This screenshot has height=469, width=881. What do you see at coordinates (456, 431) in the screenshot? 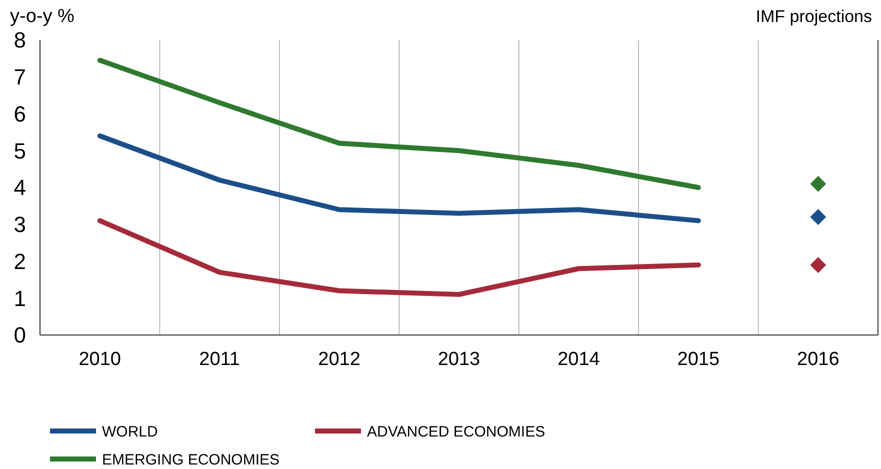
I see `legend-label: ADVANCED ECONOMIES` at bounding box center [456, 431].